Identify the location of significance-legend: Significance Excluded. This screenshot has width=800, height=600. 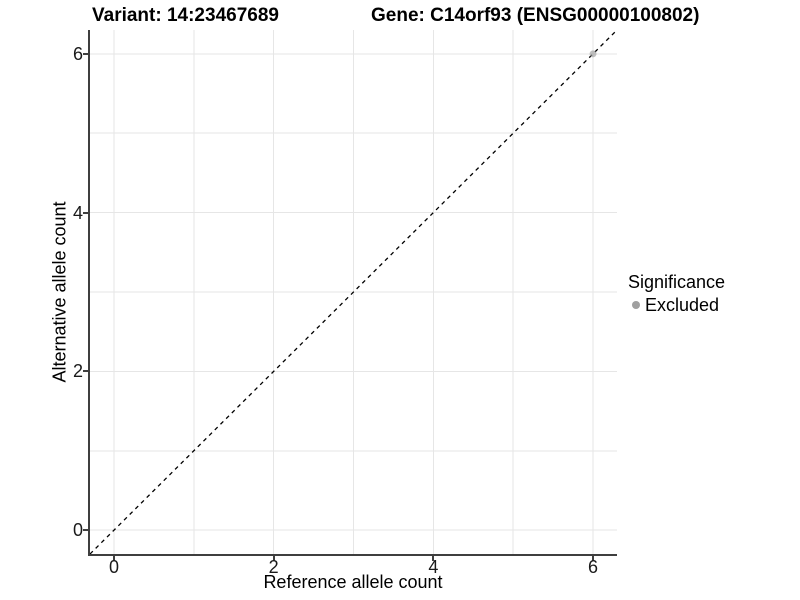
(676, 293).